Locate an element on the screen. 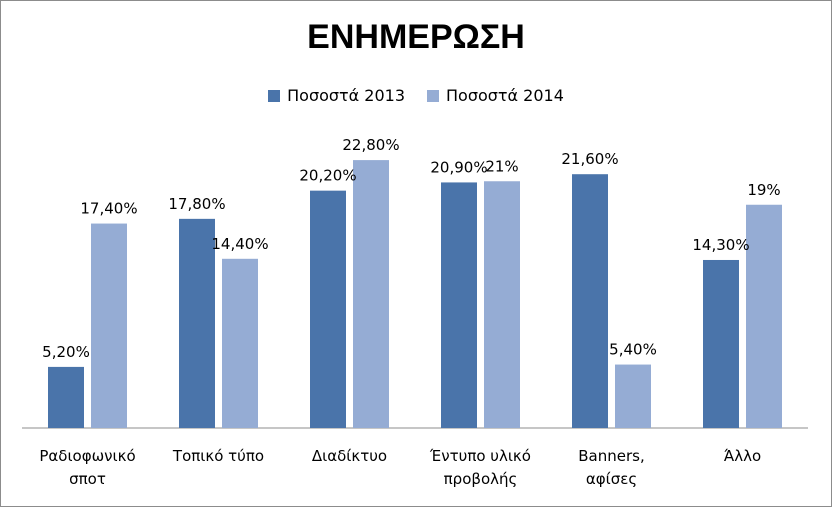 The image size is (832, 507). data-label-2013-3: 20,90% is located at coordinates (458, 167).